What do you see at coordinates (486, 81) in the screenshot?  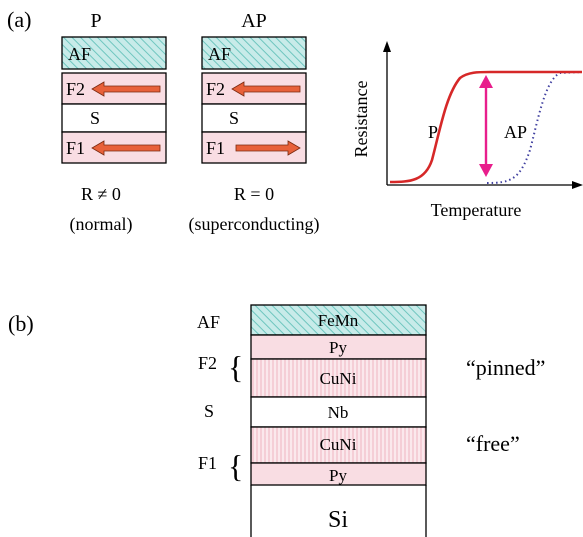 I see `transition-span-up-arrow-icon` at bounding box center [486, 81].